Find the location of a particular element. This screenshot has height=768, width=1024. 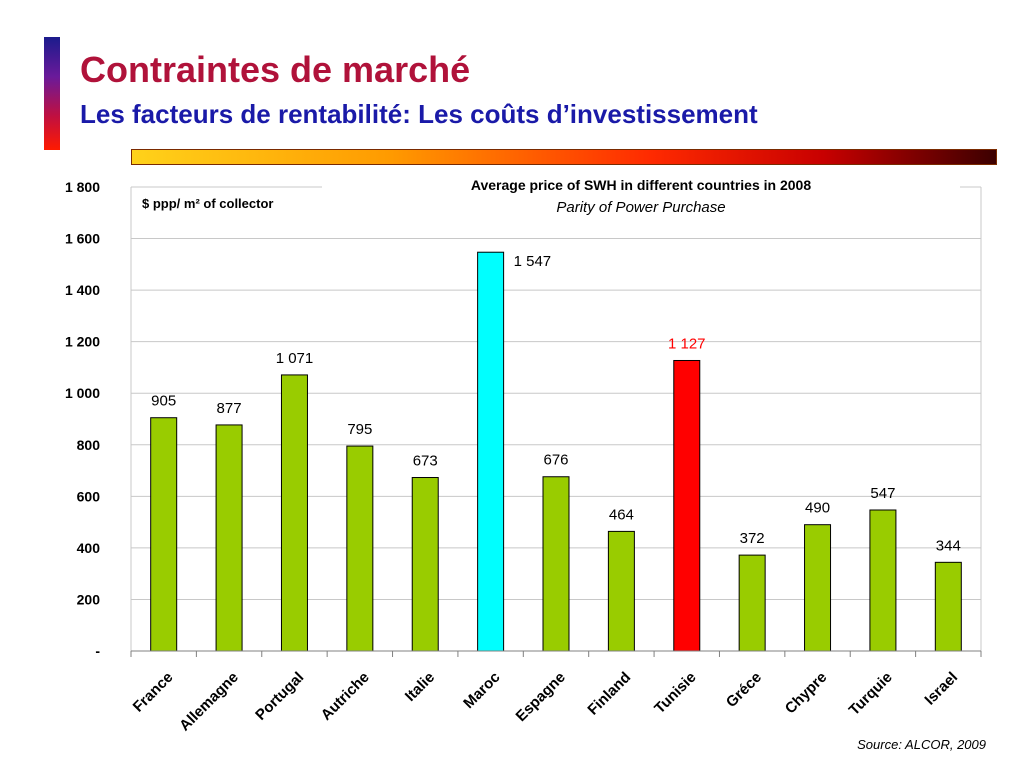

y-tick-label: 800 is located at coordinates (89, 445).